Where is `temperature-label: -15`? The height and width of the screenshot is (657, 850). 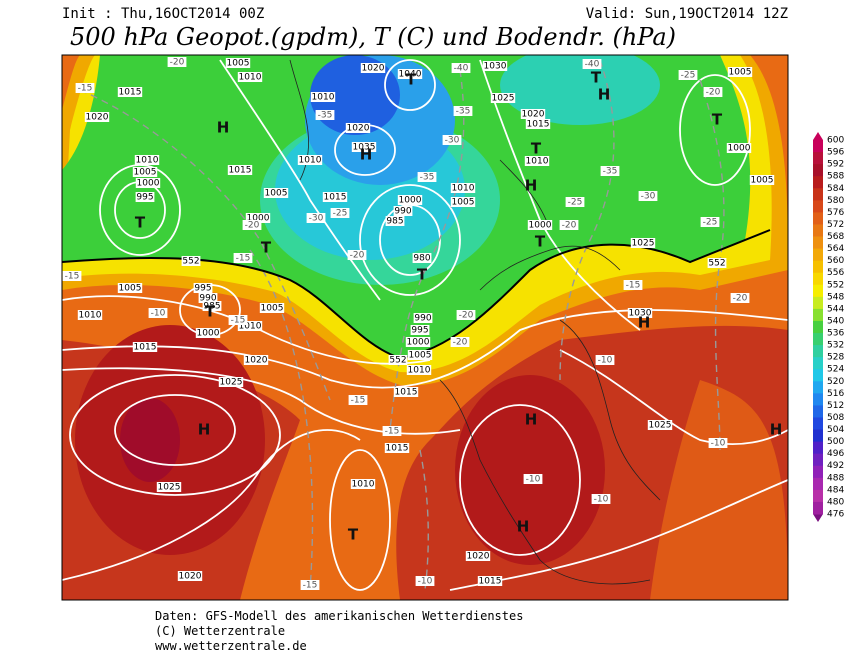 temperature-label: -15 is located at coordinates (238, 321).